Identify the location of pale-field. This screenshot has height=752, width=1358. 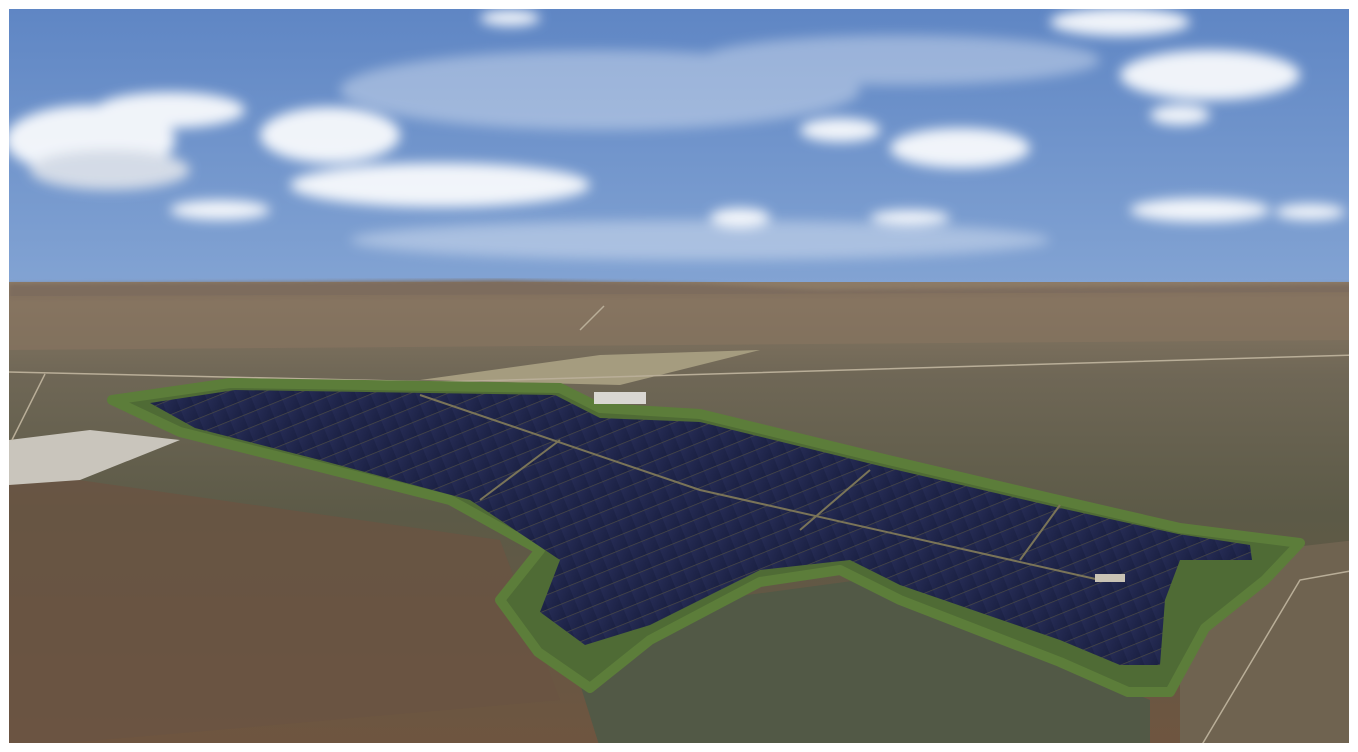
(590, 367).